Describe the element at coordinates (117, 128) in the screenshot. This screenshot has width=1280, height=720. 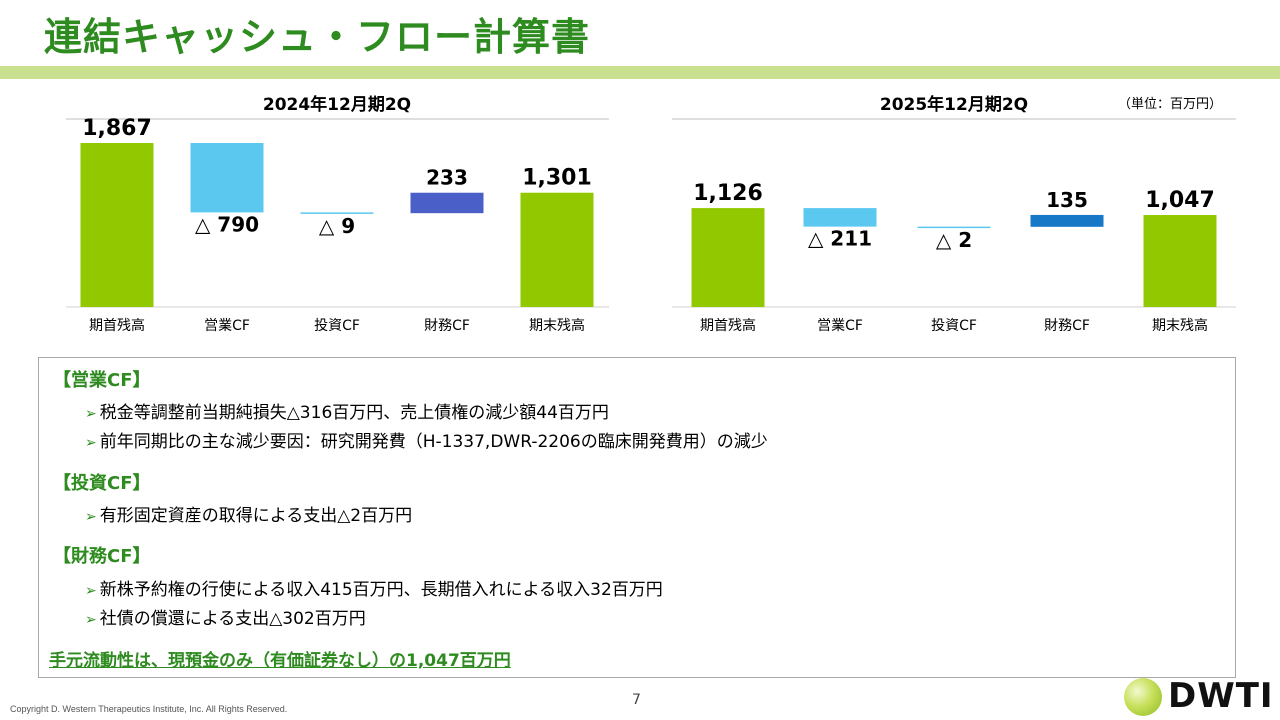
I see `data-label: 1,867` at that location.